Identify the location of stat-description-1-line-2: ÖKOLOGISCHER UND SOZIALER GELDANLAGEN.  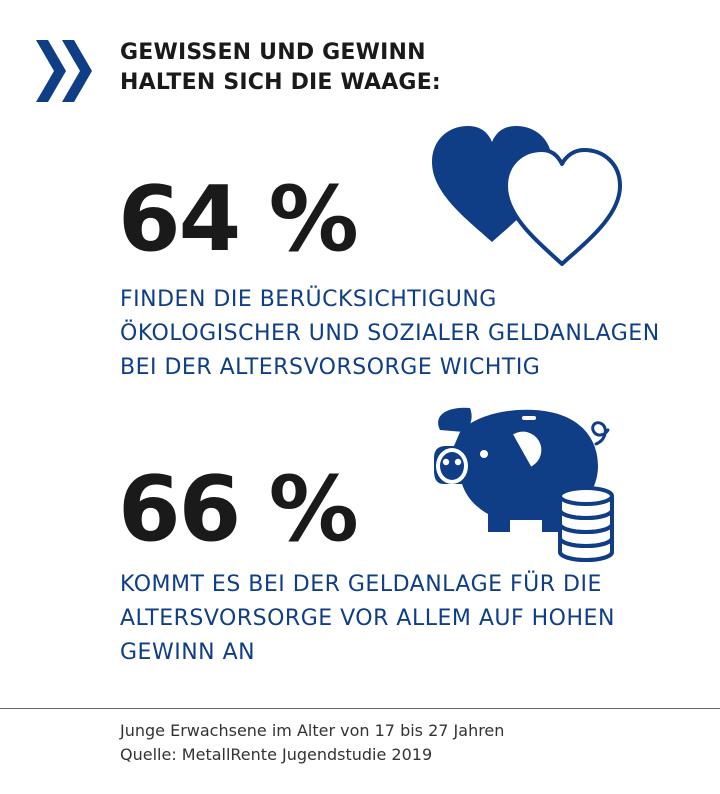
(390, 333).